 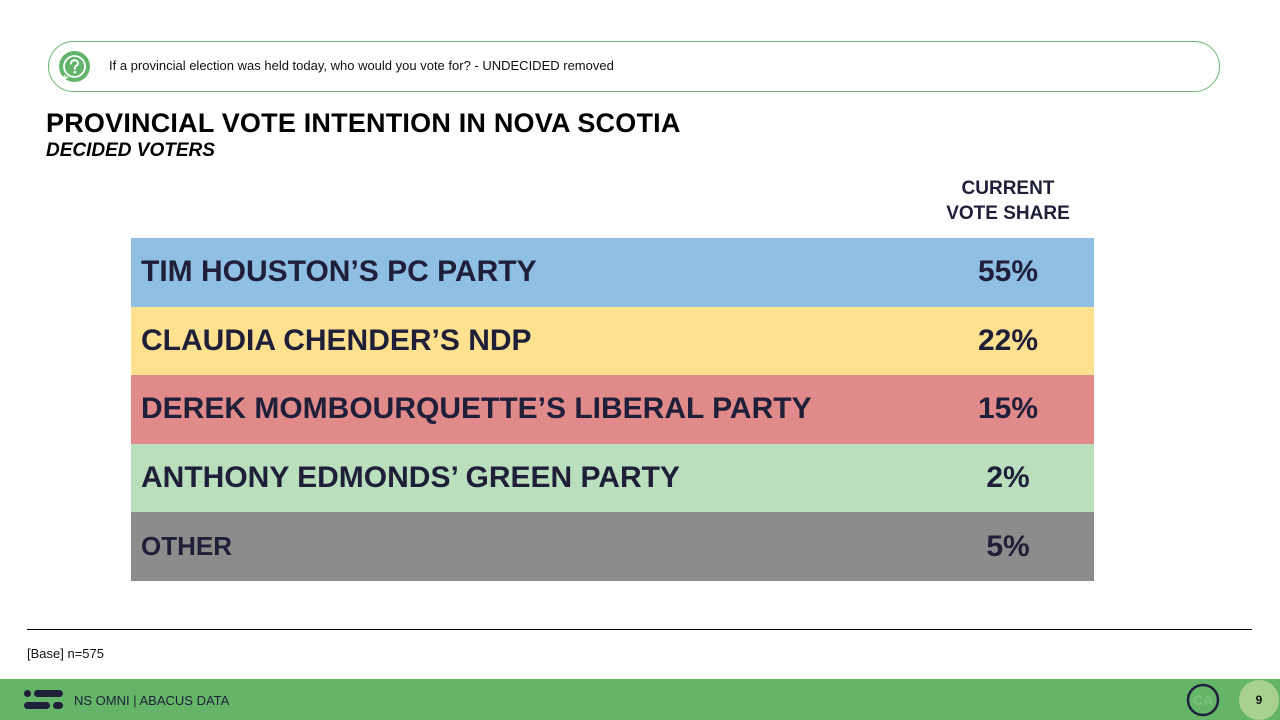 What do you see at coordinates (640, 699) in the screenshot?
I see `footer-bar: NS OMNI | ABACUS DATA CA` at bounding box center [640, 699].